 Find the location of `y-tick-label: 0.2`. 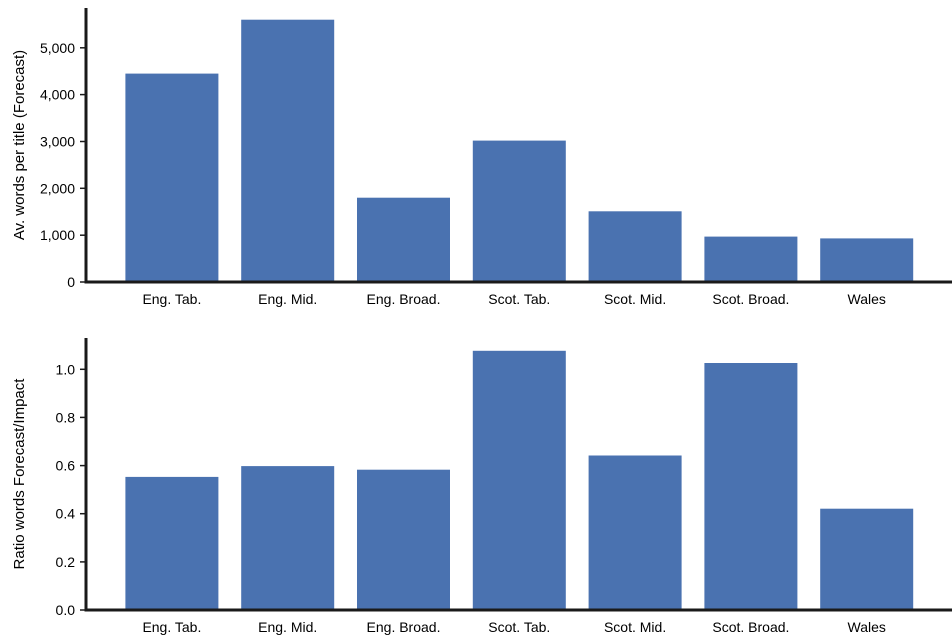

y-tick-label: 0.2 is located at coordinates (66, 562).